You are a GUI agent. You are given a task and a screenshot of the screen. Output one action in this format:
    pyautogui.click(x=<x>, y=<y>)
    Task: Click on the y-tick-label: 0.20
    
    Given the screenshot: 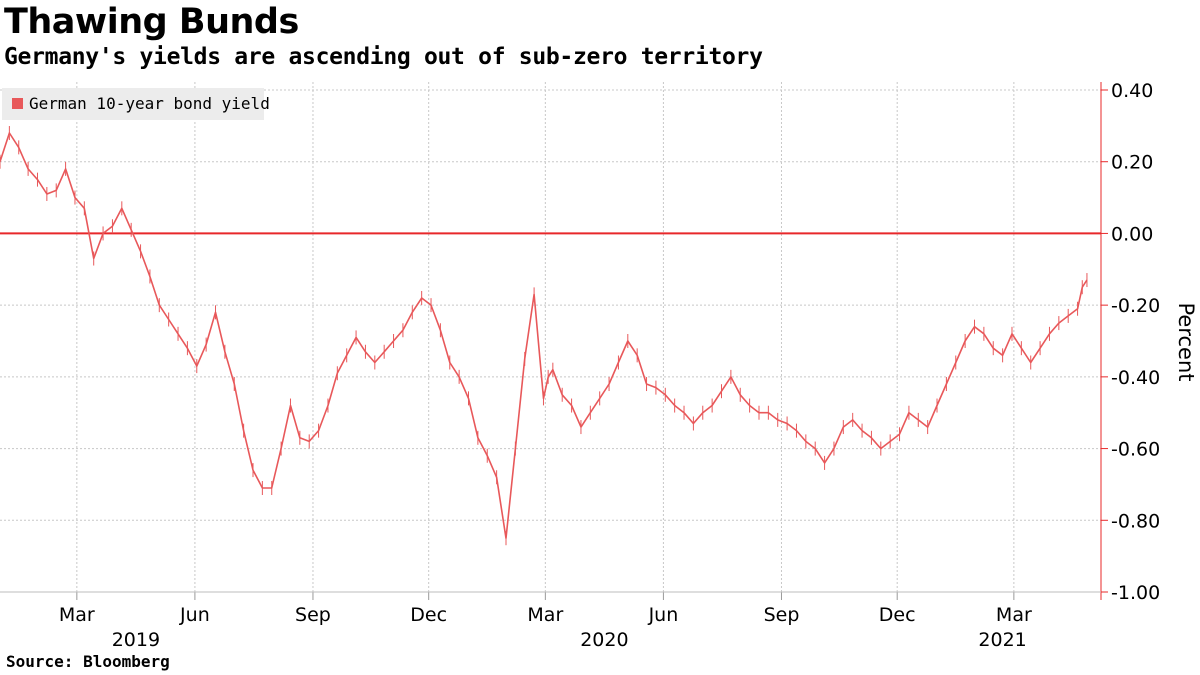 What is the action you would take?
    pyautogui.click(x=1132, y=163)
    